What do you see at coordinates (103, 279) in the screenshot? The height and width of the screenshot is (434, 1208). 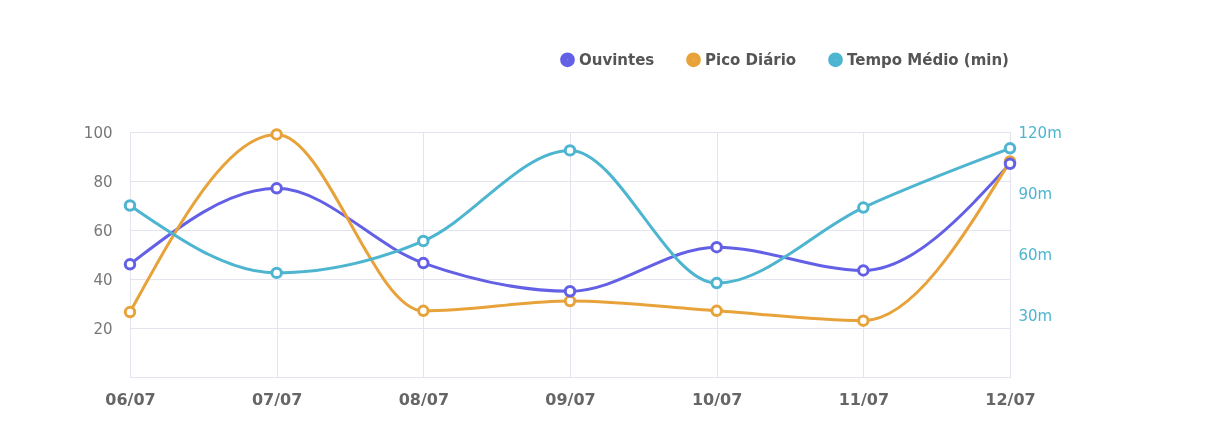 I see `y-tick-label: 40` at bounding box center [103, 279].